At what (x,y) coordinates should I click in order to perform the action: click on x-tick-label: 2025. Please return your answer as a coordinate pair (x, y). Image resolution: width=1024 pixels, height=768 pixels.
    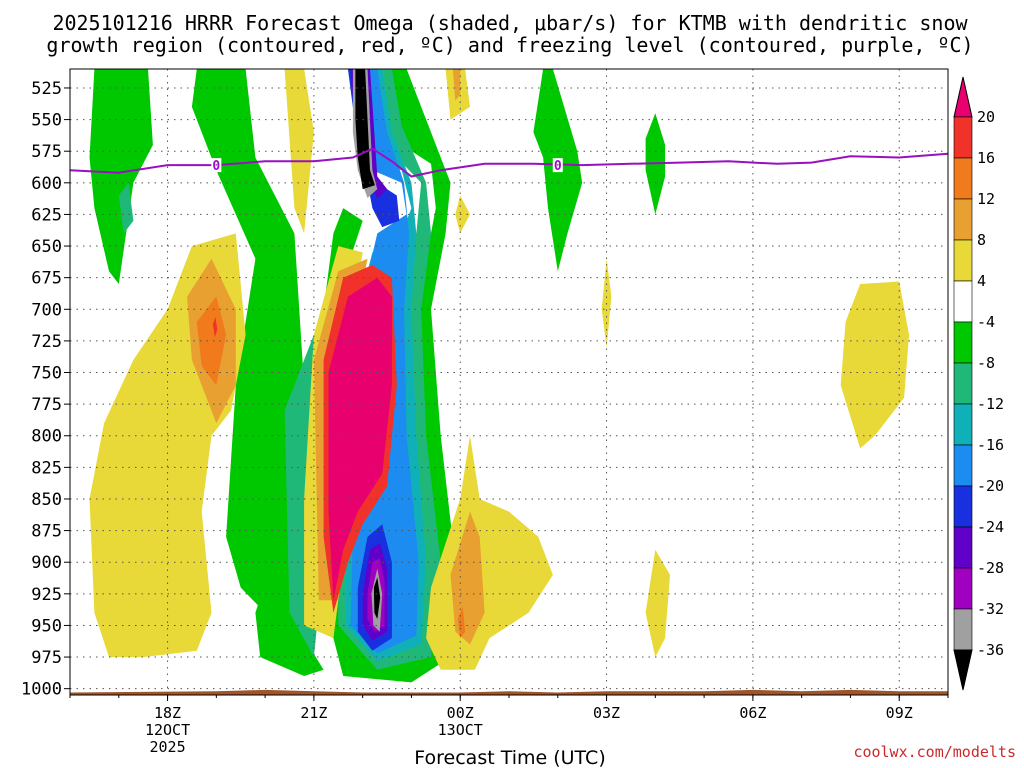
    Looking at the image, I should click on (167, 747).